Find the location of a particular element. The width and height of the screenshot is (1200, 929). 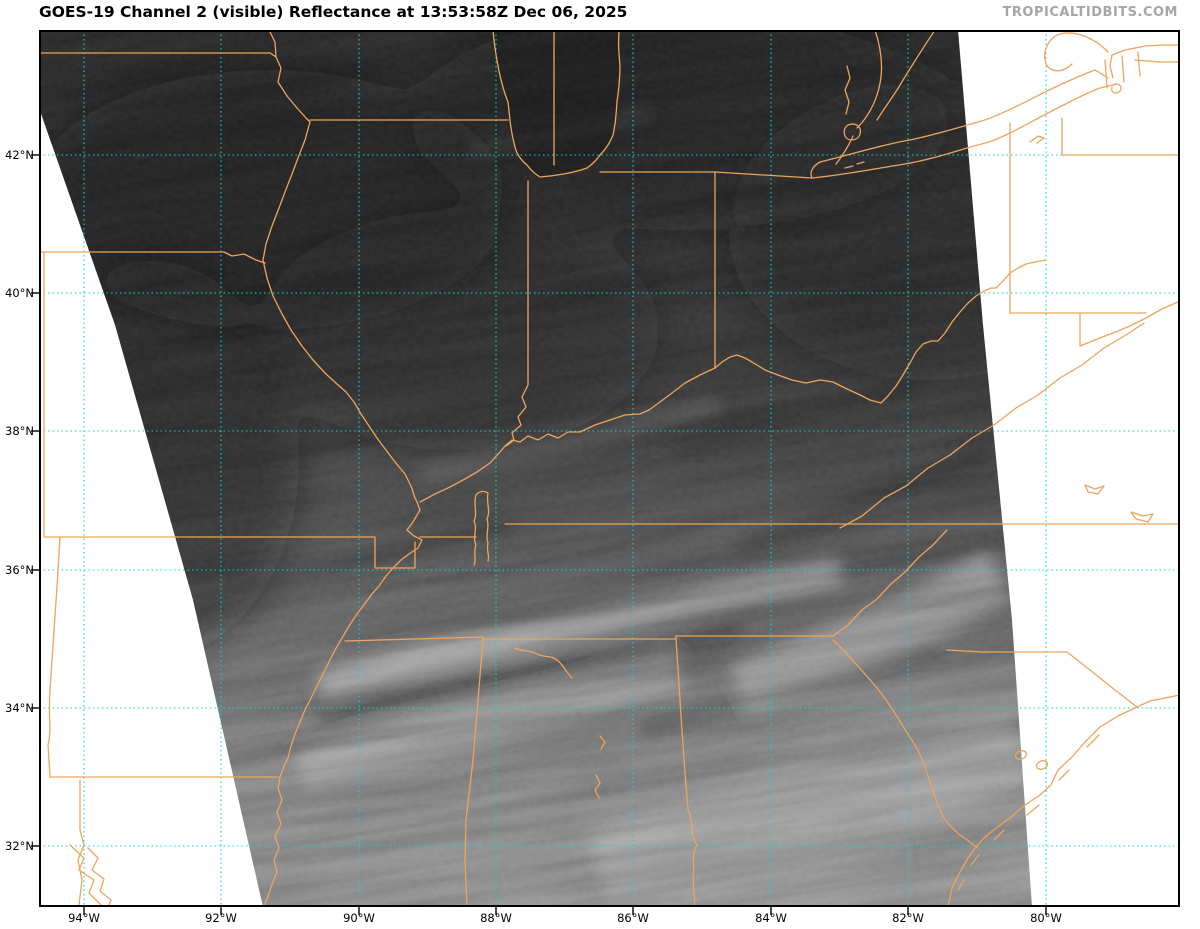

boundary-arkansas-west is located at coordinates (54, 657).